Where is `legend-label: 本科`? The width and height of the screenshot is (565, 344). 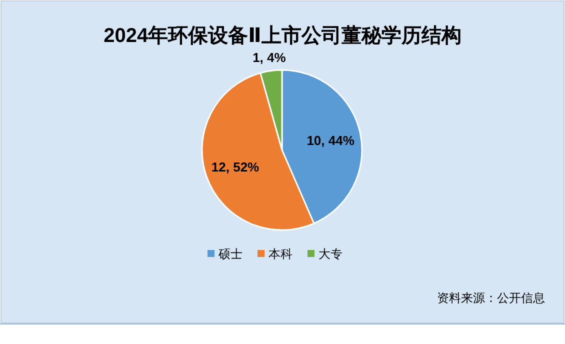
legend-label: 本科 is located at coordinates (280, 254).